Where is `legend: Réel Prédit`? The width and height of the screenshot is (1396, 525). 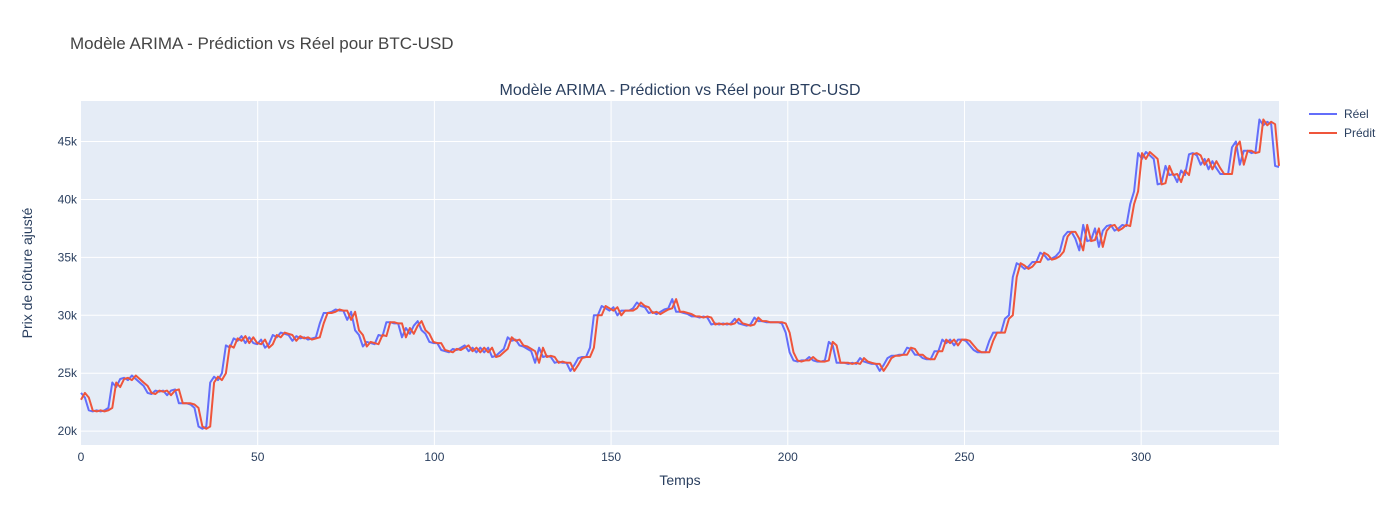
legend: Réel Prédit is located at coordinates (1342, 123).